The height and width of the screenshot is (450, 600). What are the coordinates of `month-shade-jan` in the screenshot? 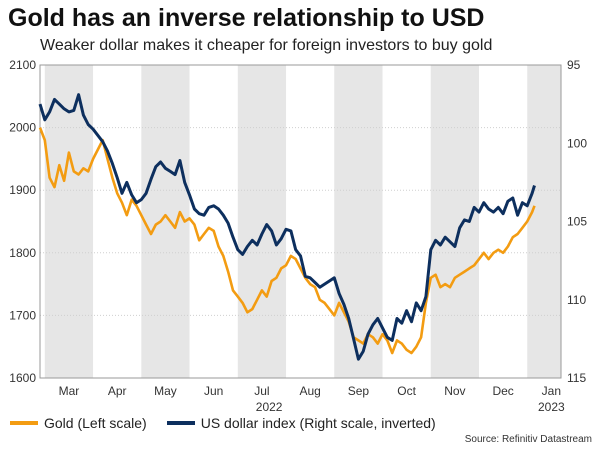 It's located at (544, 221).